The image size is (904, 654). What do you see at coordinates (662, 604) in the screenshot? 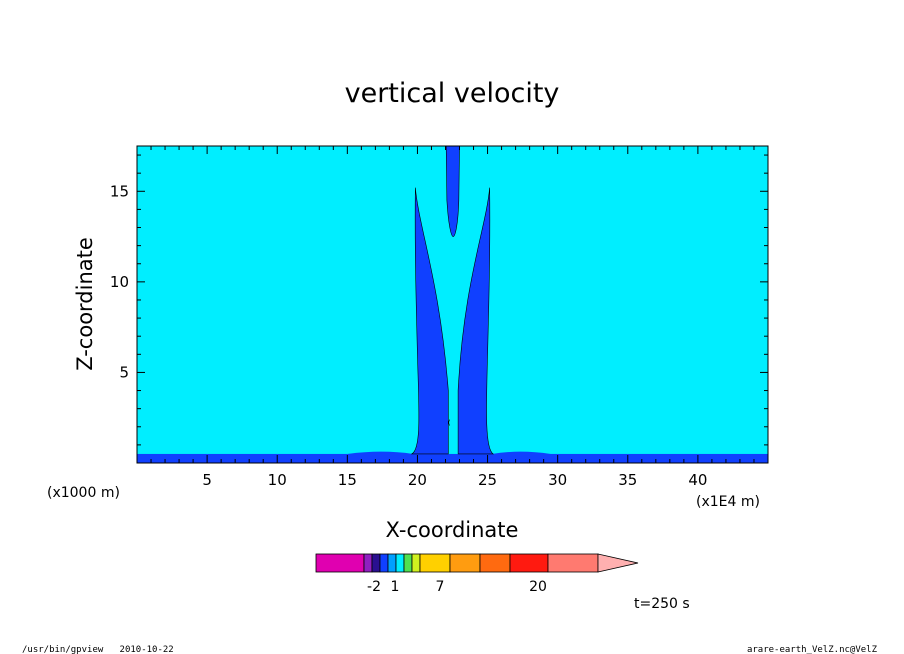
I see `time-label: t=250 s` at bounding box center [662, 604].